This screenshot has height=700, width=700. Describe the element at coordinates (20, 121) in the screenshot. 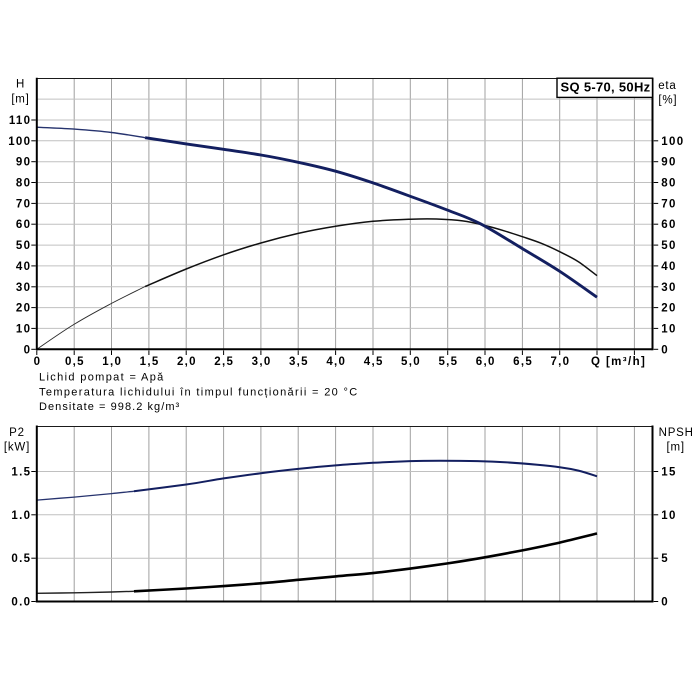

I see `svg-text: 110` at that location.